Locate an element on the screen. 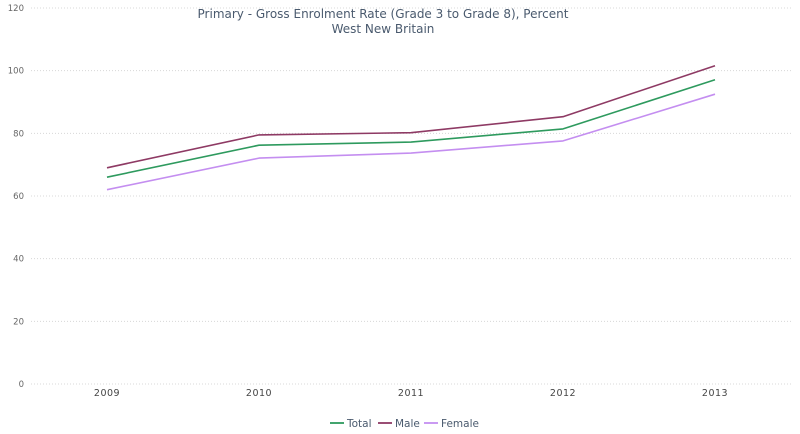 Image resolution: width=800 pixels, height=434 pixels. legend-item-male: Male is located at coordinates (399, 424).